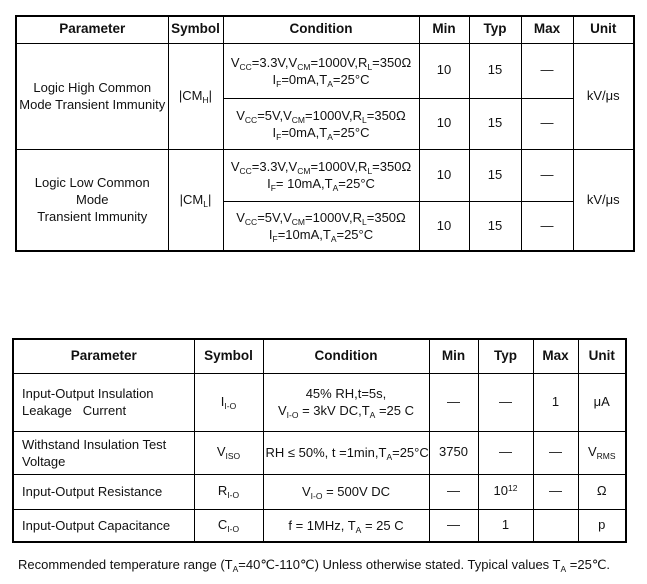 The height and width of the screenshot is (584, 647). Describe the element at coordinates (505, 491) in the screenshot. I see `typ-cell: 1012` at that location.